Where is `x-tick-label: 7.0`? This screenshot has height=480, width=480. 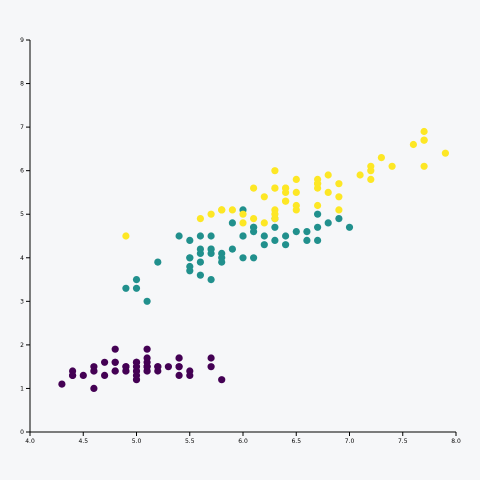 x-tick-label: 7.0 is located at coordinates (350, 441).